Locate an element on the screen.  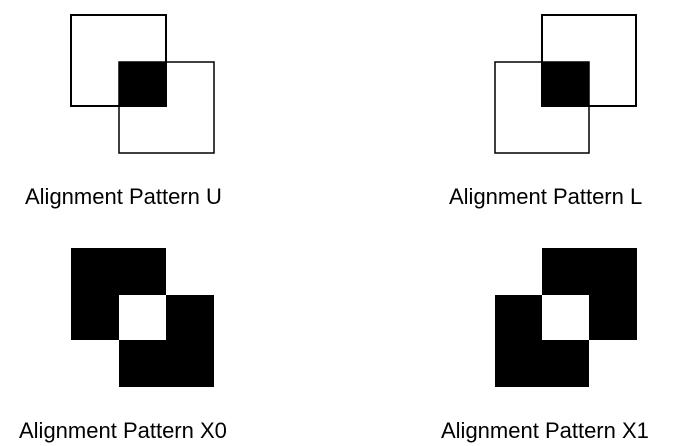
alignment-pattern-l is located at coordinates (565, 84).